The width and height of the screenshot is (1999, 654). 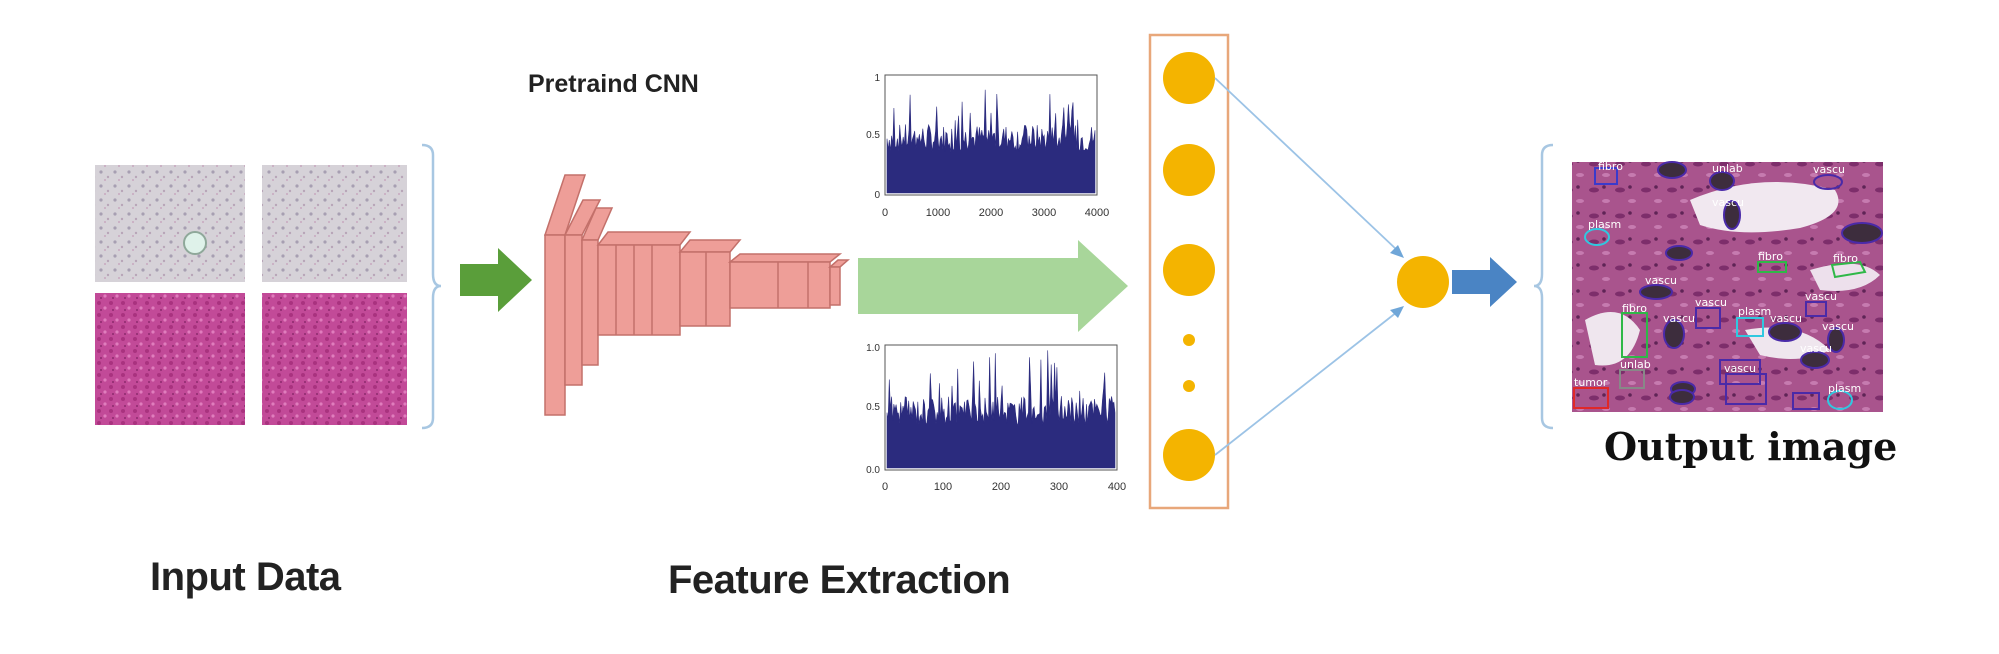 What do you see at coordinates (1838, 326) in the screenshot?
I see `anno-label-15: vascu` at bounding box center [1838, 326].